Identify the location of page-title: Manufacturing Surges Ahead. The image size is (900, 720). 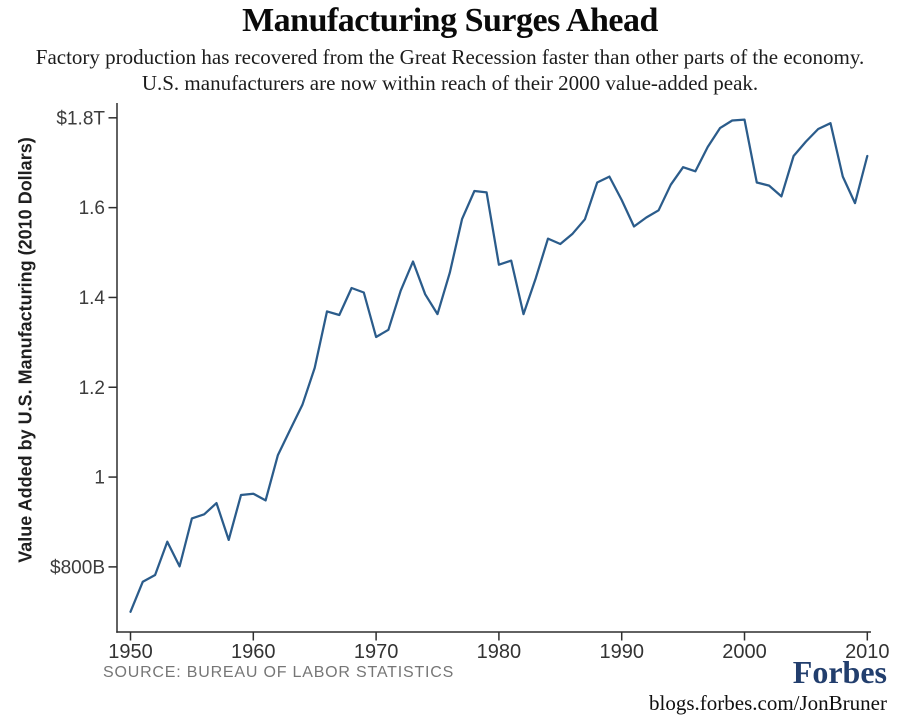
(450, 20).